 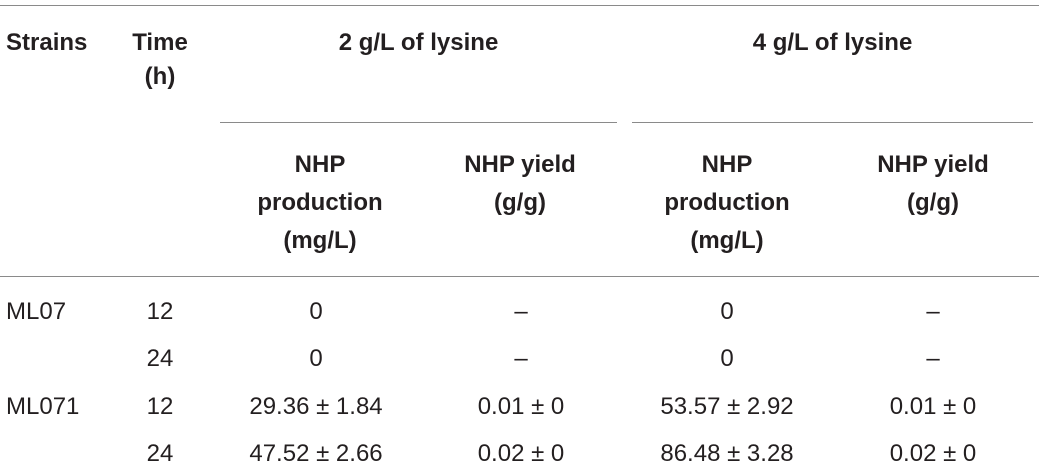 I want to click on cell-production-4gl: 53.57 ± 2.92, so click(x=727, y=406).